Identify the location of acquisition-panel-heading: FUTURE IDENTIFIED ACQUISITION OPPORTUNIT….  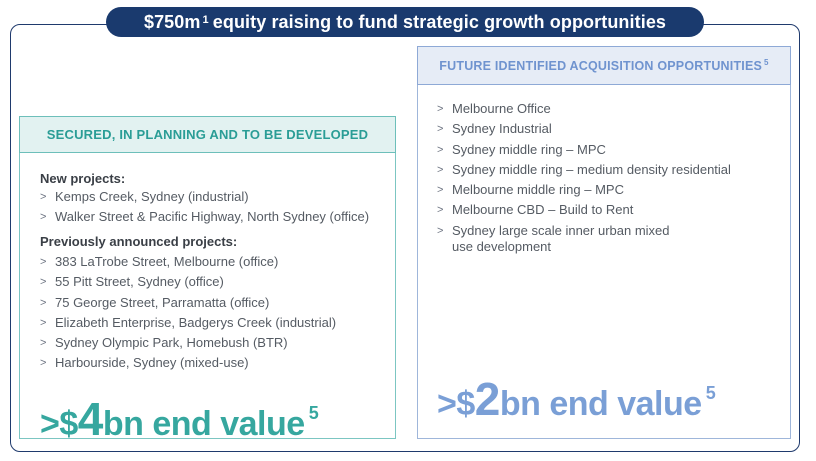
(604, 65).